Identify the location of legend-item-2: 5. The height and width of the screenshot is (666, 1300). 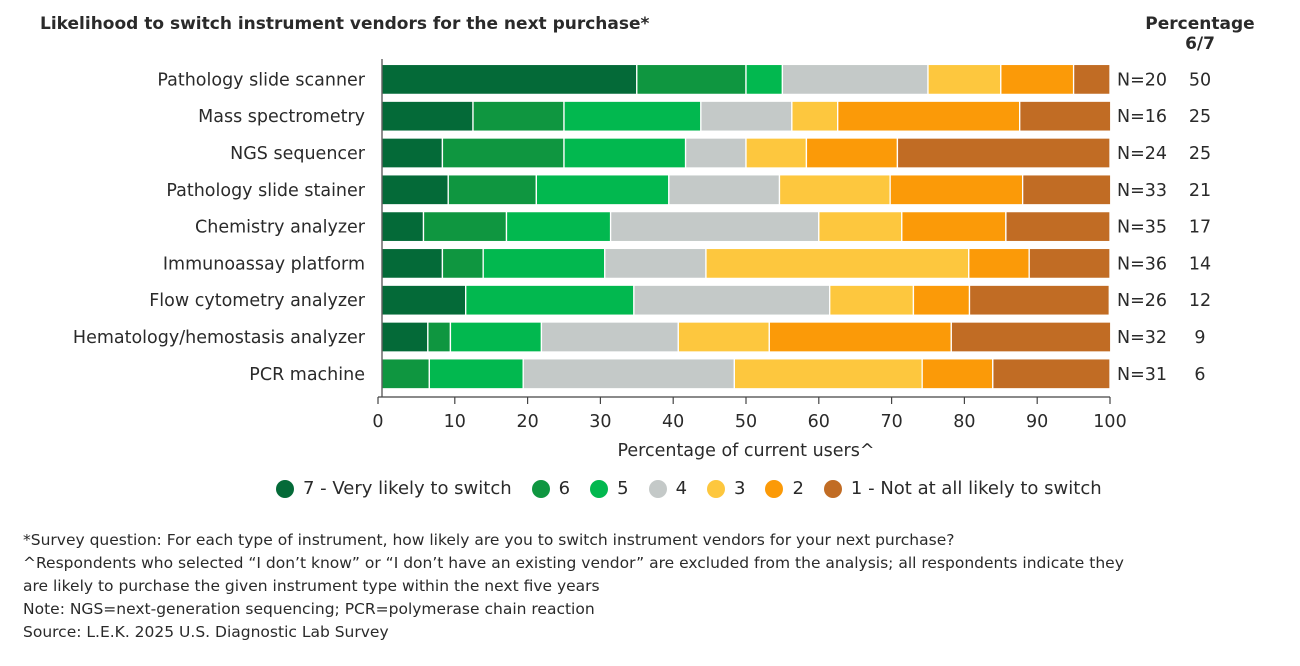
(609, 488).